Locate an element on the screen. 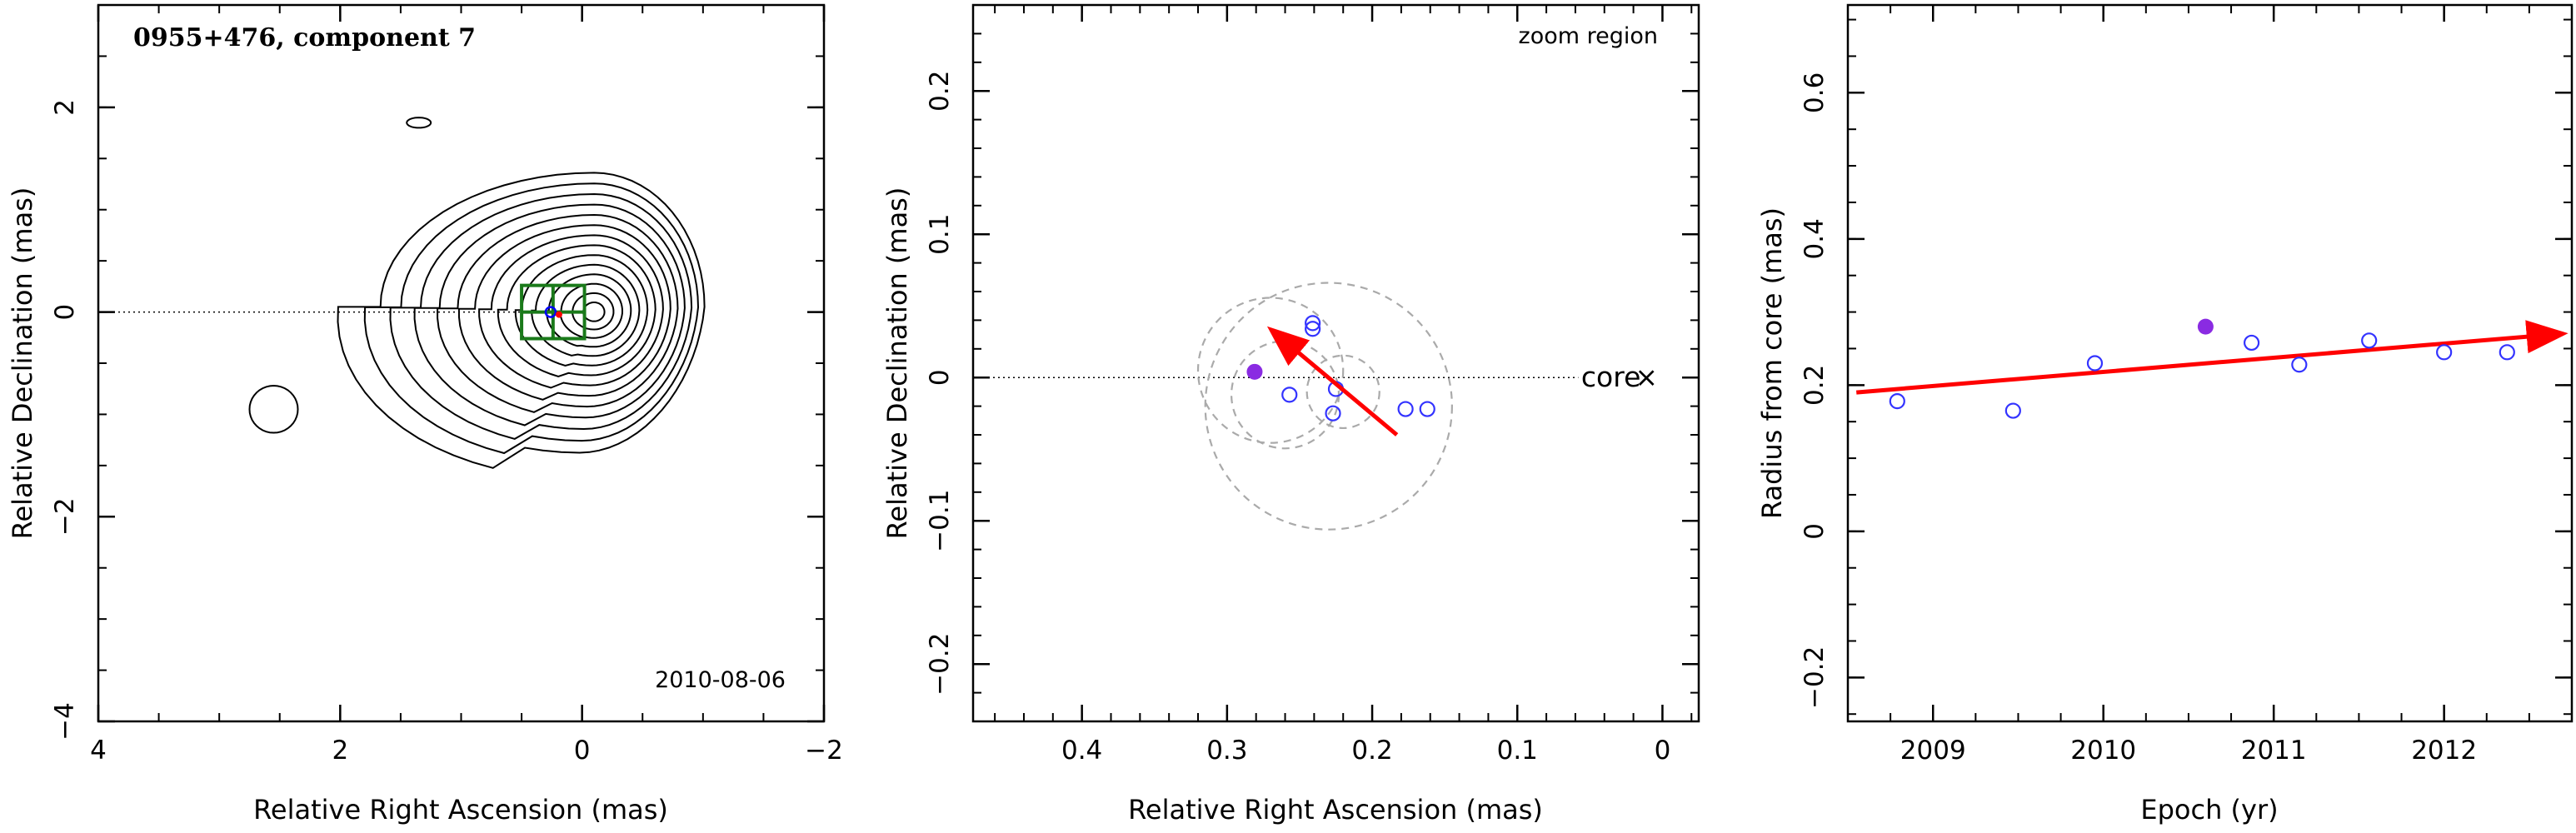 Image resolution: width=2576 pixels, height=833 pixels. x-tick-label: 0.3 is located at coordinates (1226, 751).